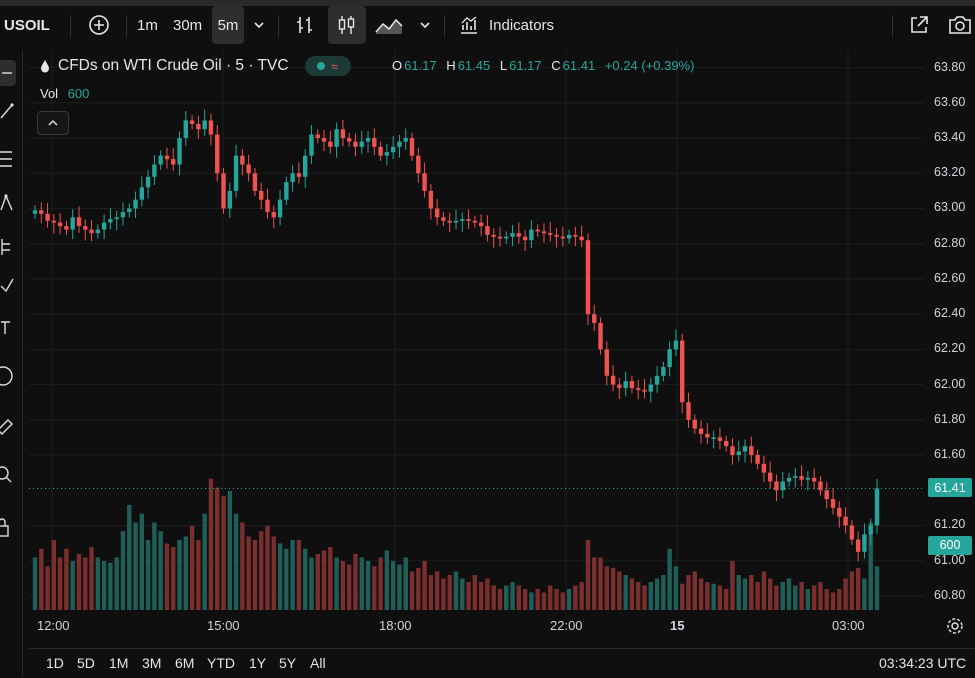  What do you see at coordinates (955, 628) in the screenshot?
I see `settings-icon` at bounding box center [955, 628].